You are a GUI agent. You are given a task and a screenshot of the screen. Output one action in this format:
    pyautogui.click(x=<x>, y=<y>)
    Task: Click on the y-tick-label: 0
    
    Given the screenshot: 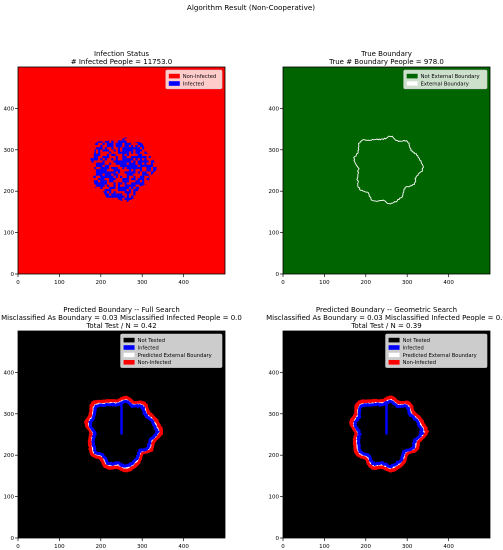 What is the action you would take?
    pyautogui.click(x=13, y=275)
    